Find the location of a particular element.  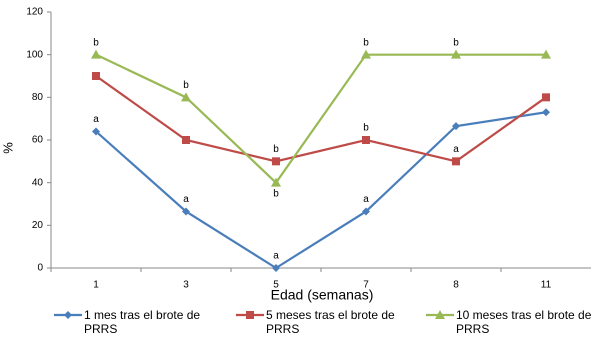

x-tick-label: 5 is located at coordinates (276, 285).